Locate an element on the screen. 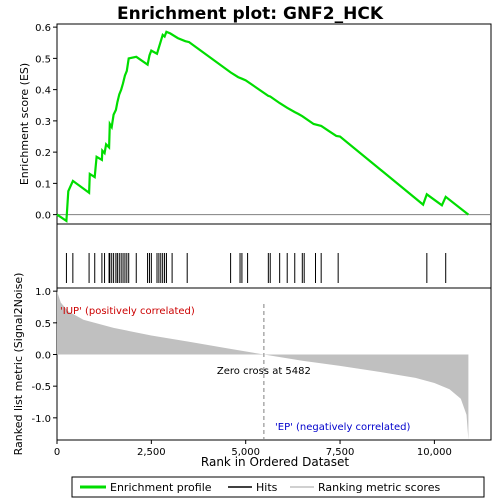  es-tick-label: 0.4 is located at coordinates (43, 91).